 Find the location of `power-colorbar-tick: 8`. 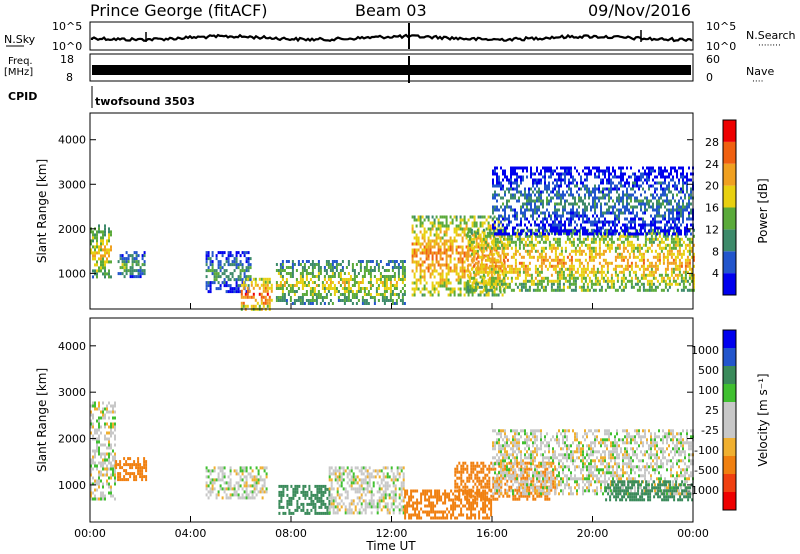

power-colorbar-tick: 8 is located at coordinates (715, 251).